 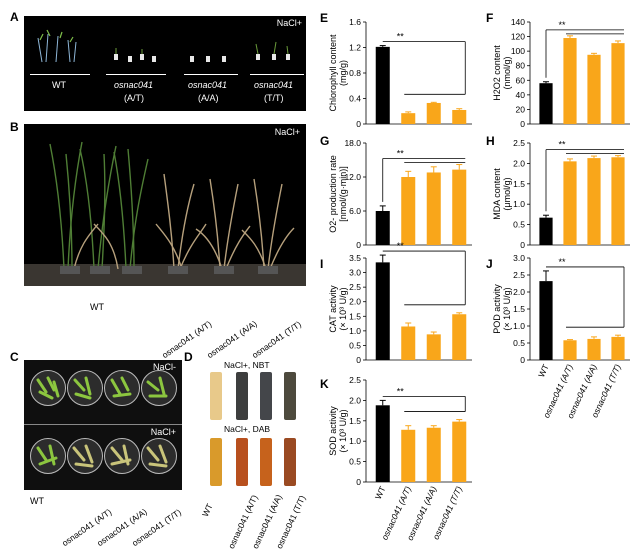 What do you see at coordinates (355, 48) in the screenshot?
I see `y-tick-label: 1.2` at bounding box center [355, 48].